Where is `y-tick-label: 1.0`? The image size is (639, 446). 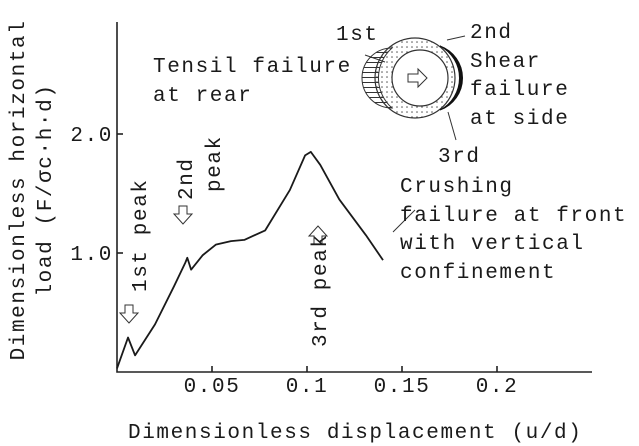 y-tick-label: 1.0 is located at coordinates (91, 255).